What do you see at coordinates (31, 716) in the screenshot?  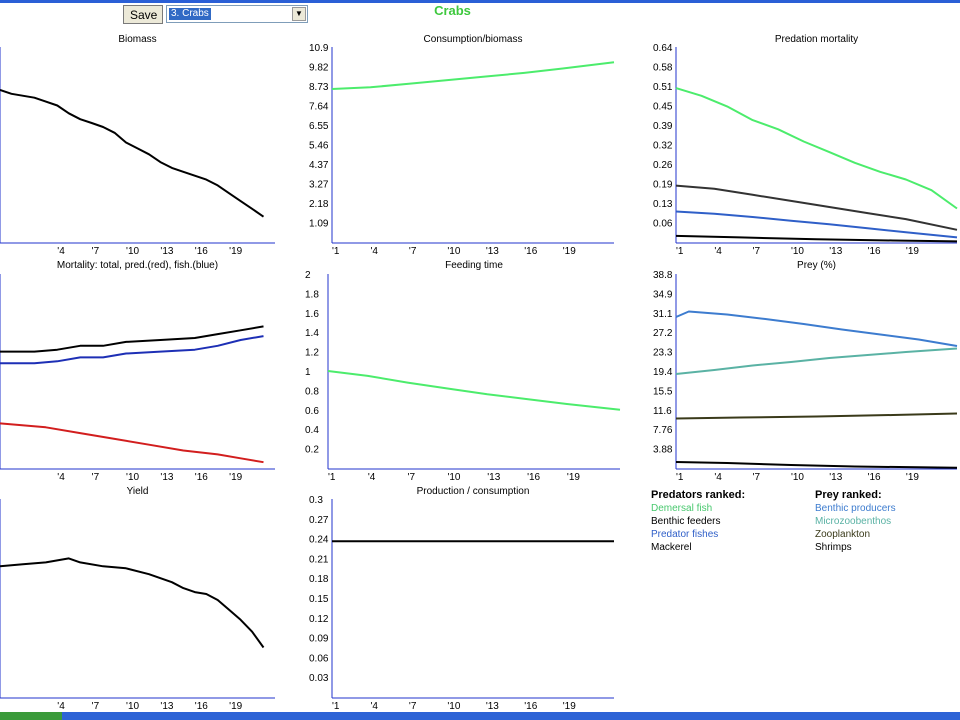 I see `start-button` at bounding box center [31, 716].